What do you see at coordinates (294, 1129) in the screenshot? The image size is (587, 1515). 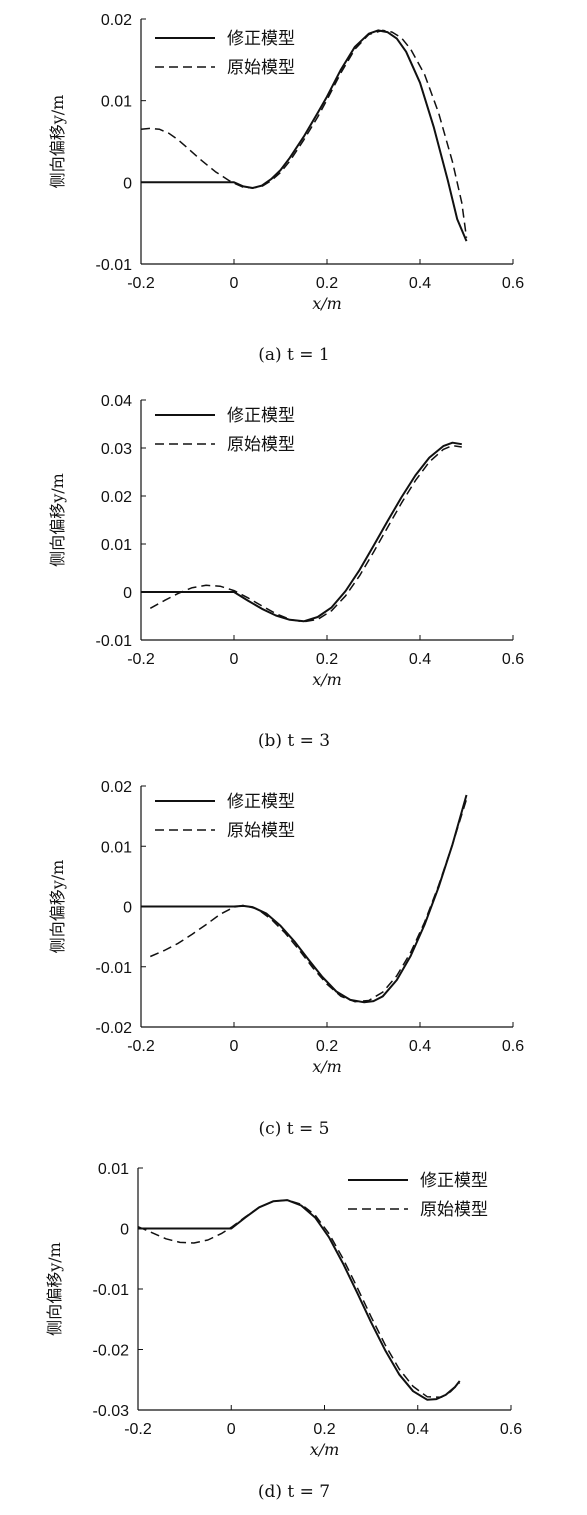 I see `panel-caption: (c) t = 5` at bounding box center [294, 1129].